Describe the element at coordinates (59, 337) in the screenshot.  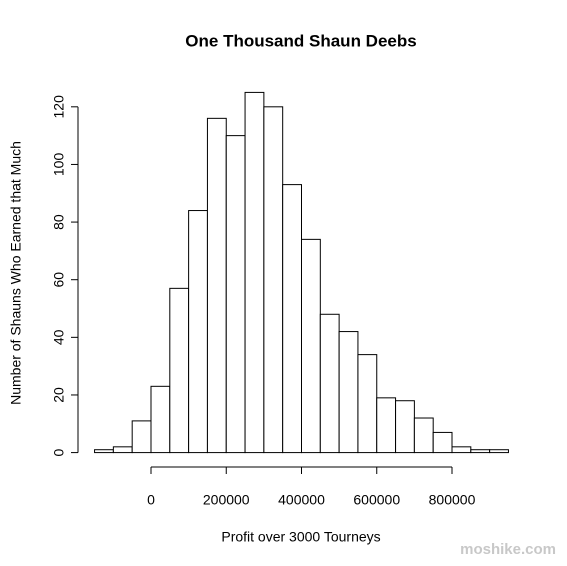
I see `y-tick-label: 40` at that location.